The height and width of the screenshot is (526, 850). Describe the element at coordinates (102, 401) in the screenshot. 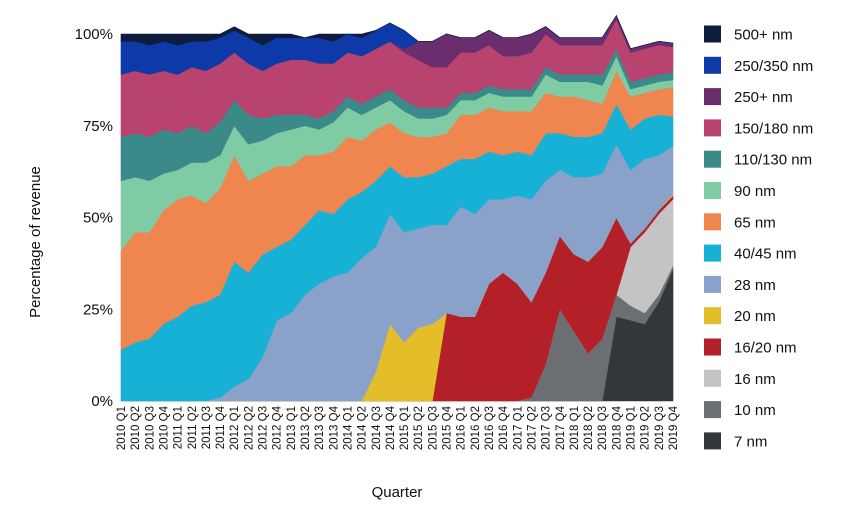

I see `y-tick-label: 0%` at that location.